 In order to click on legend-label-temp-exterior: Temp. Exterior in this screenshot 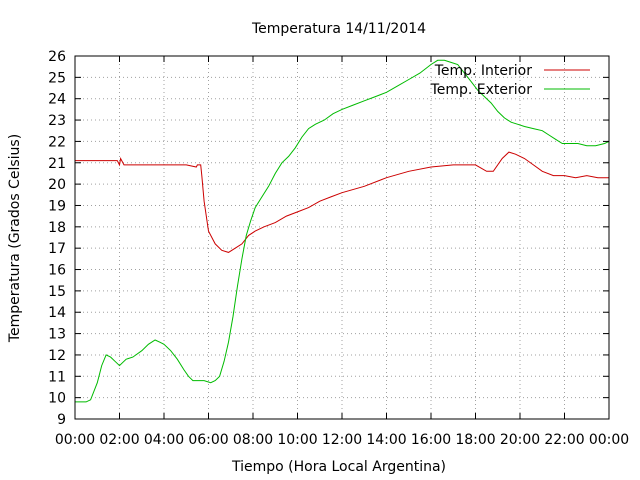, I will do `click(481, 90)`.